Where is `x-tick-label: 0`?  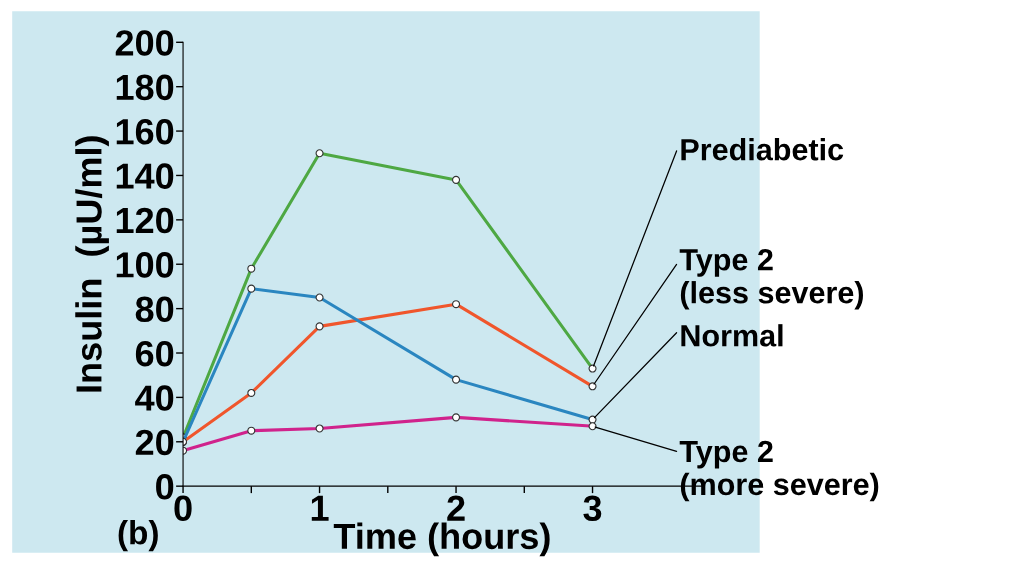
x-tick-label: 0 is located at coordinates (183, 508).